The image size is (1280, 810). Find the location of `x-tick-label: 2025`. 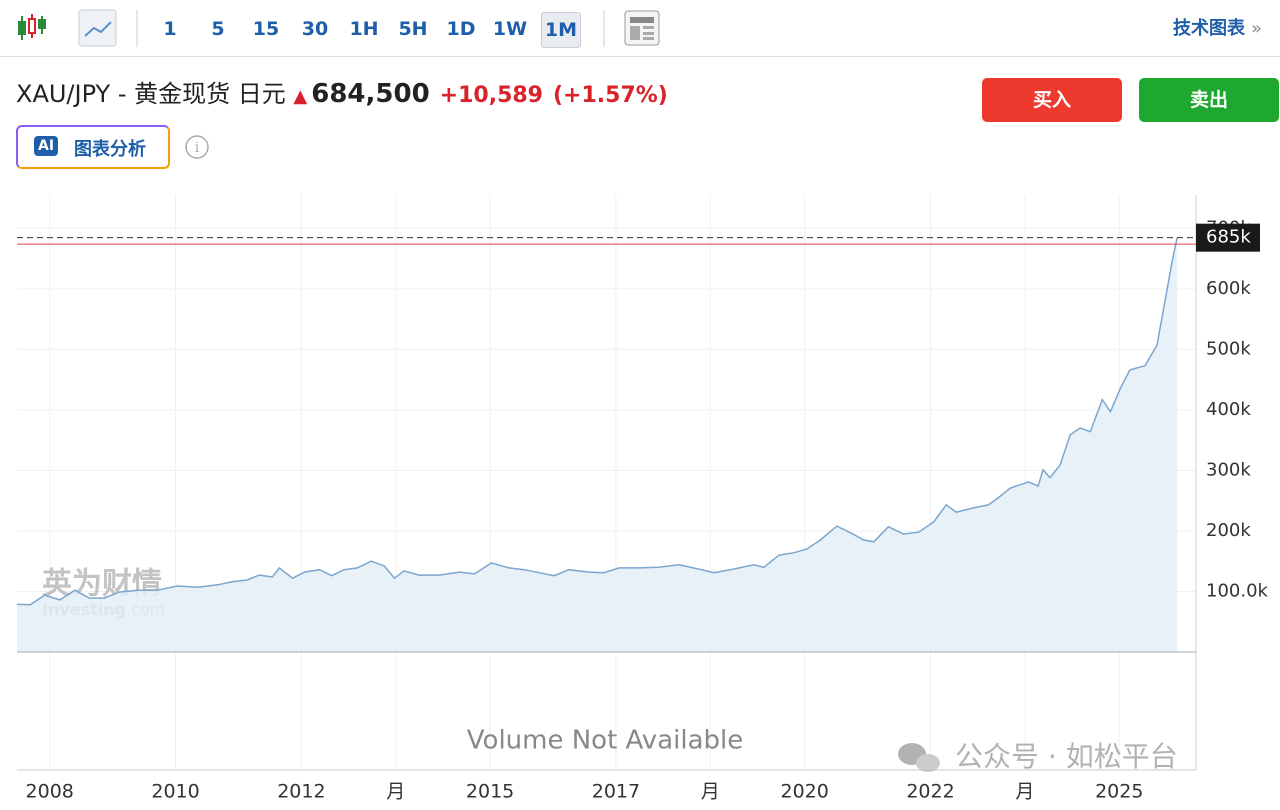

x-tick-label: 2025 is located at coordinates (1119, 792).